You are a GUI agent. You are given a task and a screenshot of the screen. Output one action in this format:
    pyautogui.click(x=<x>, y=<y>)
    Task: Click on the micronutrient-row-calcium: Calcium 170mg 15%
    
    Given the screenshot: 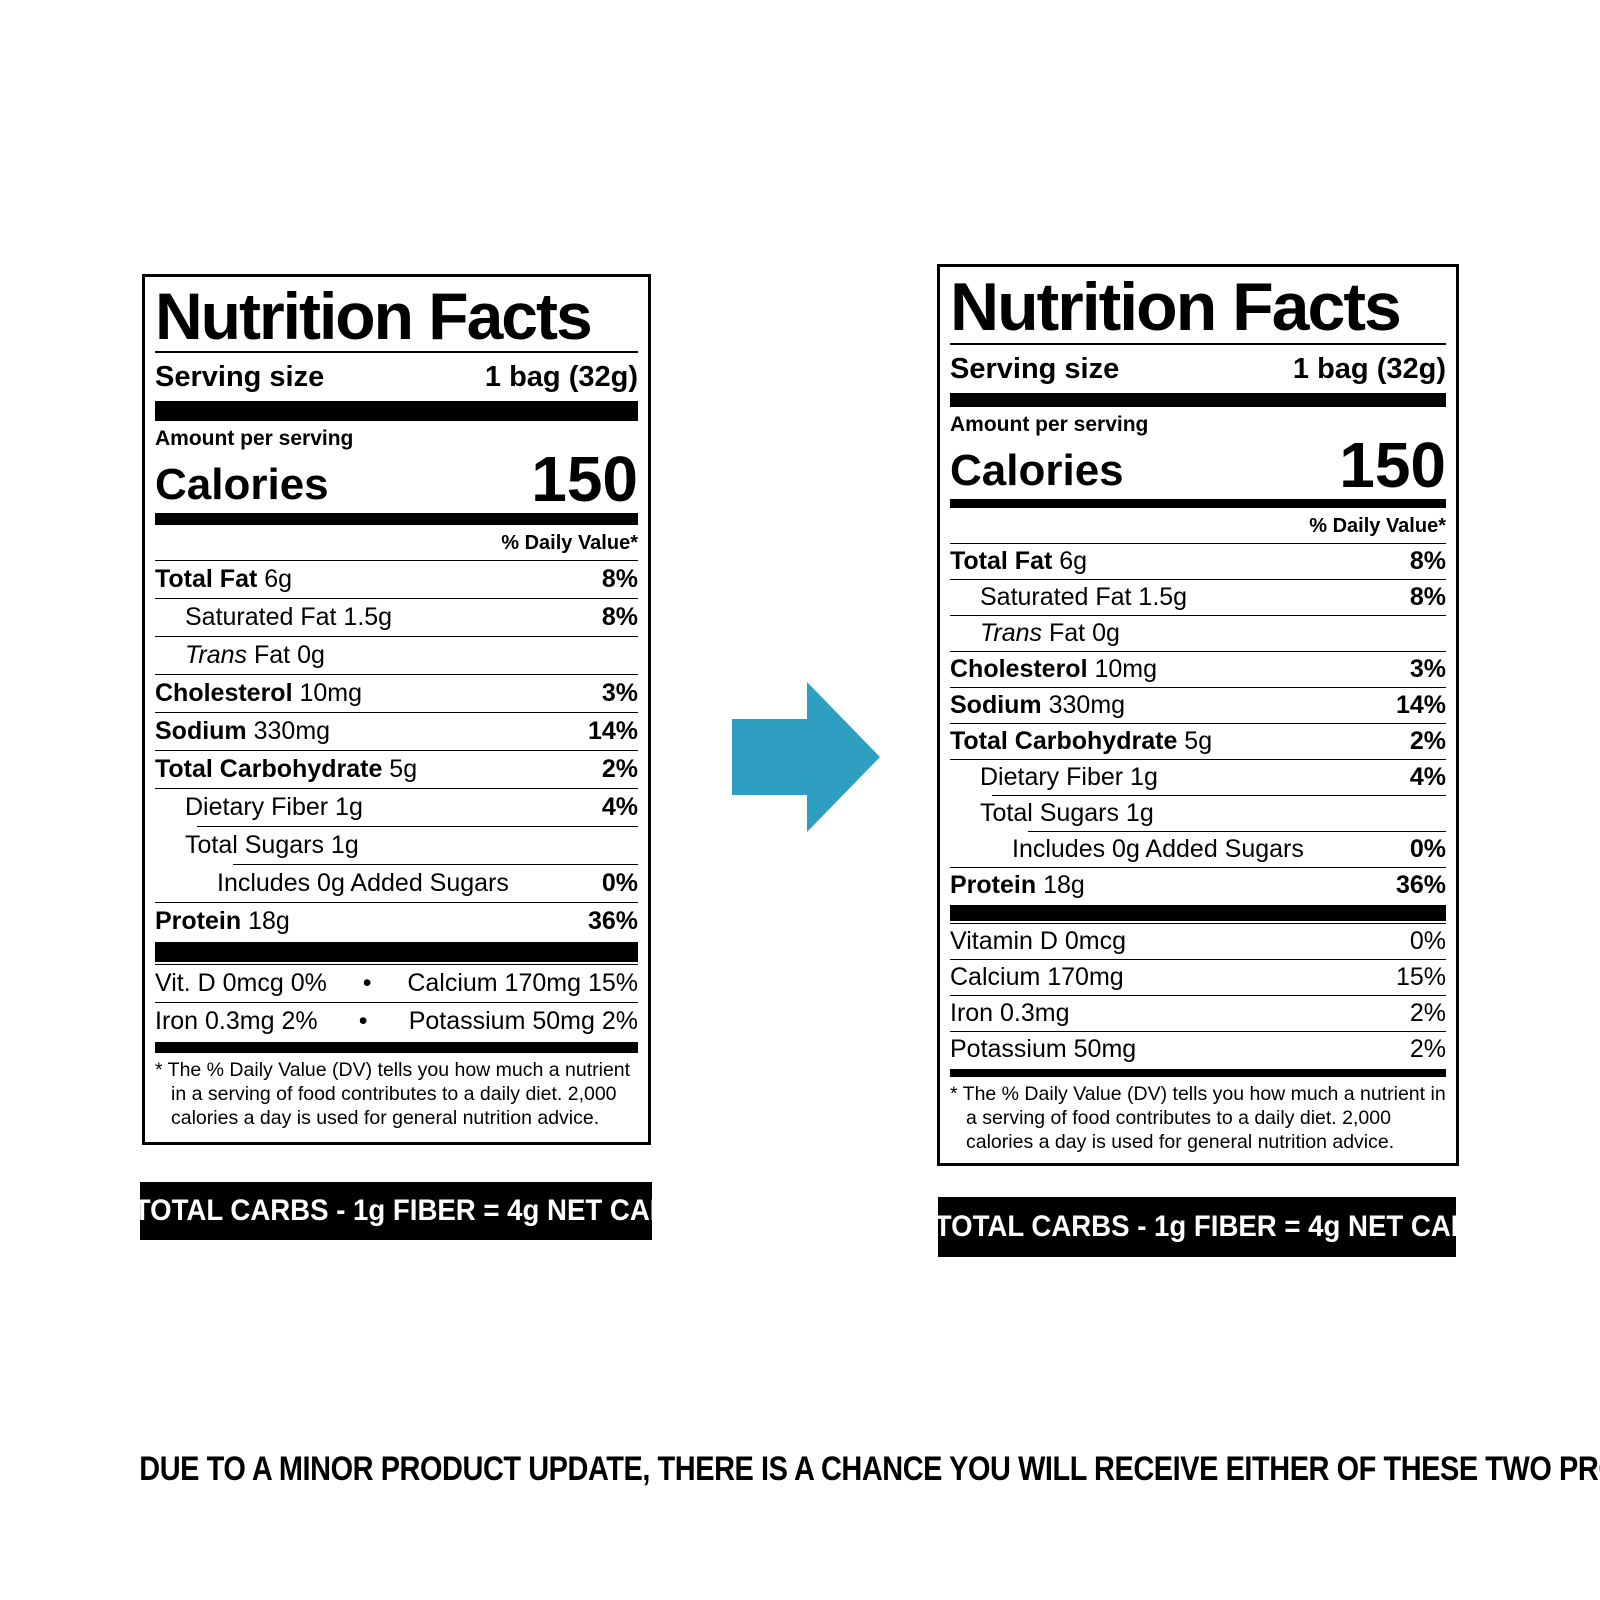 What is the action you would take?
    pyautogui.click(x=1198, y=976)
    